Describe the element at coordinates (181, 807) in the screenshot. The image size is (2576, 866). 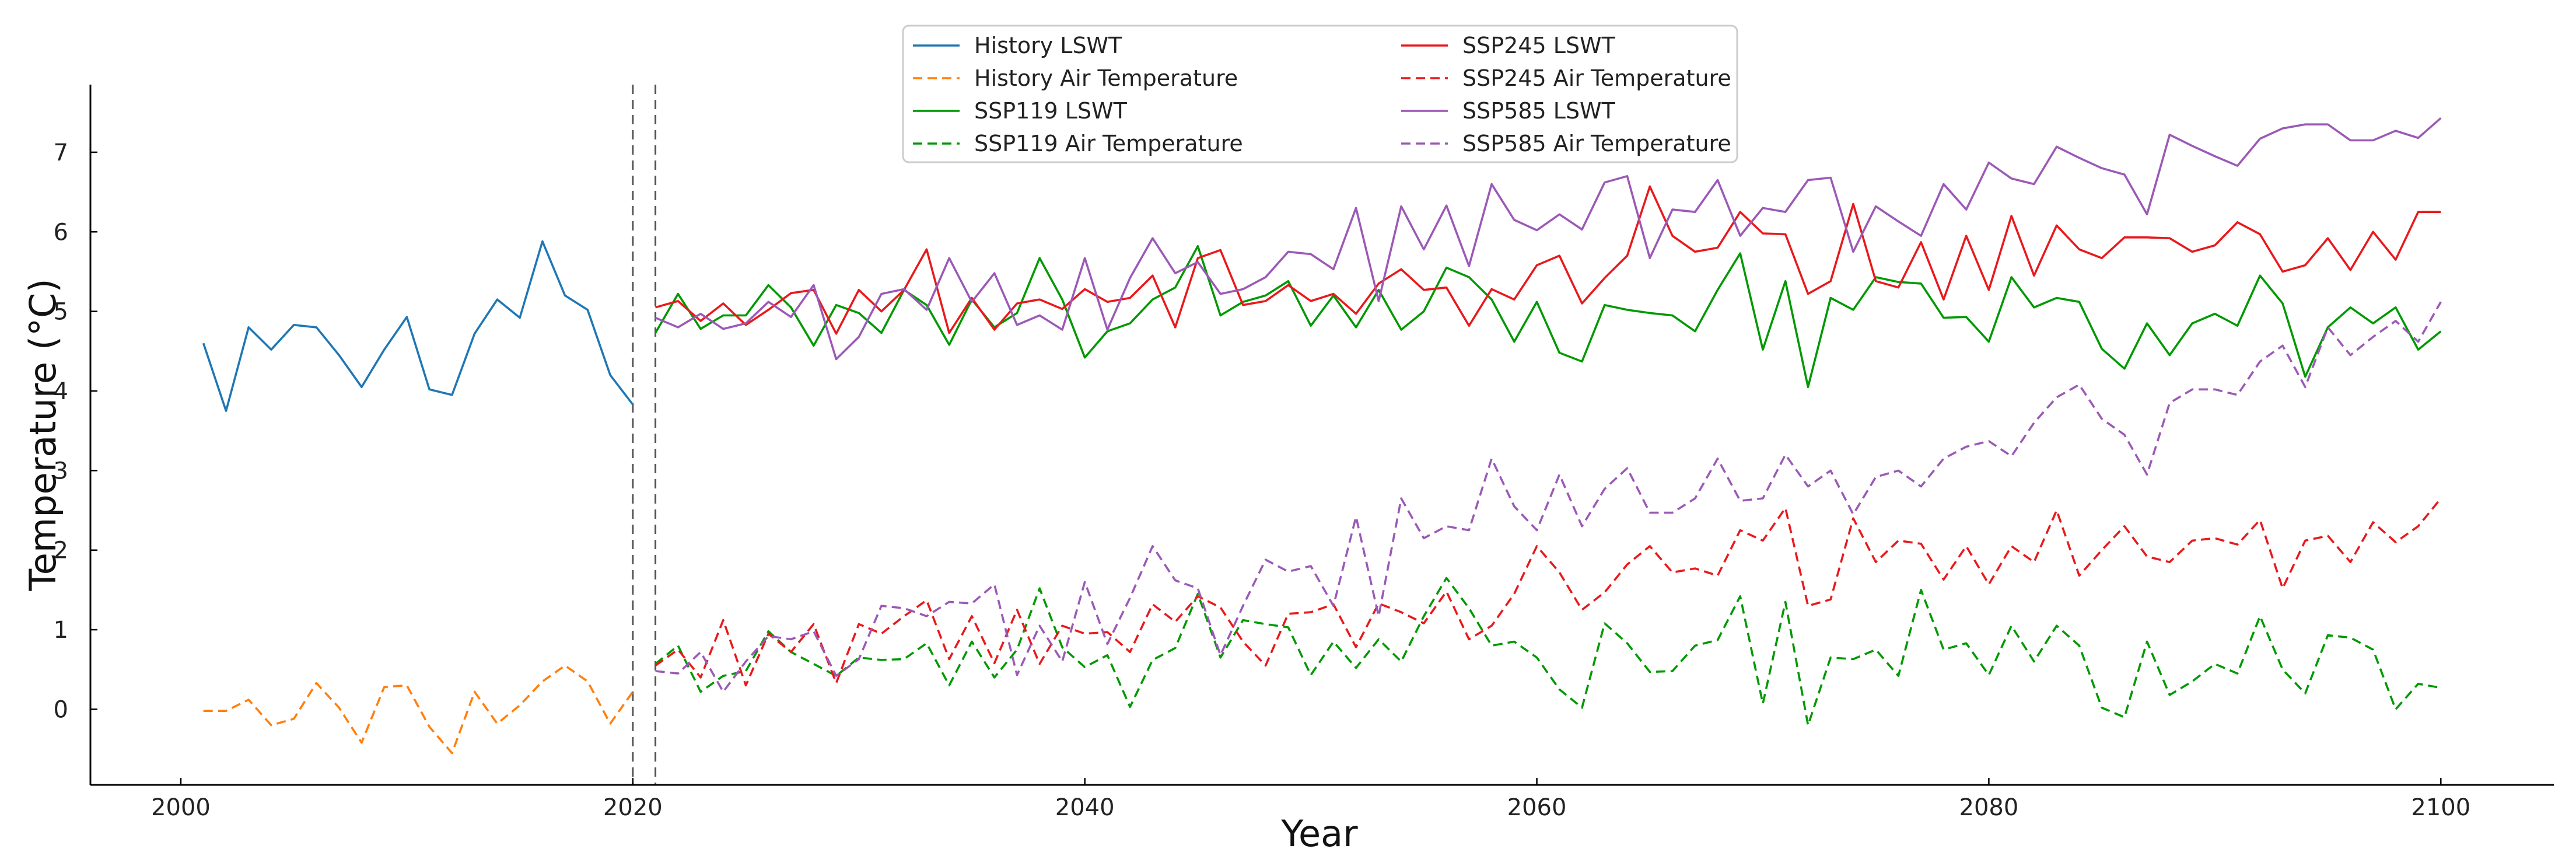
I see `x-tick-label-2000: 2000` at that location.